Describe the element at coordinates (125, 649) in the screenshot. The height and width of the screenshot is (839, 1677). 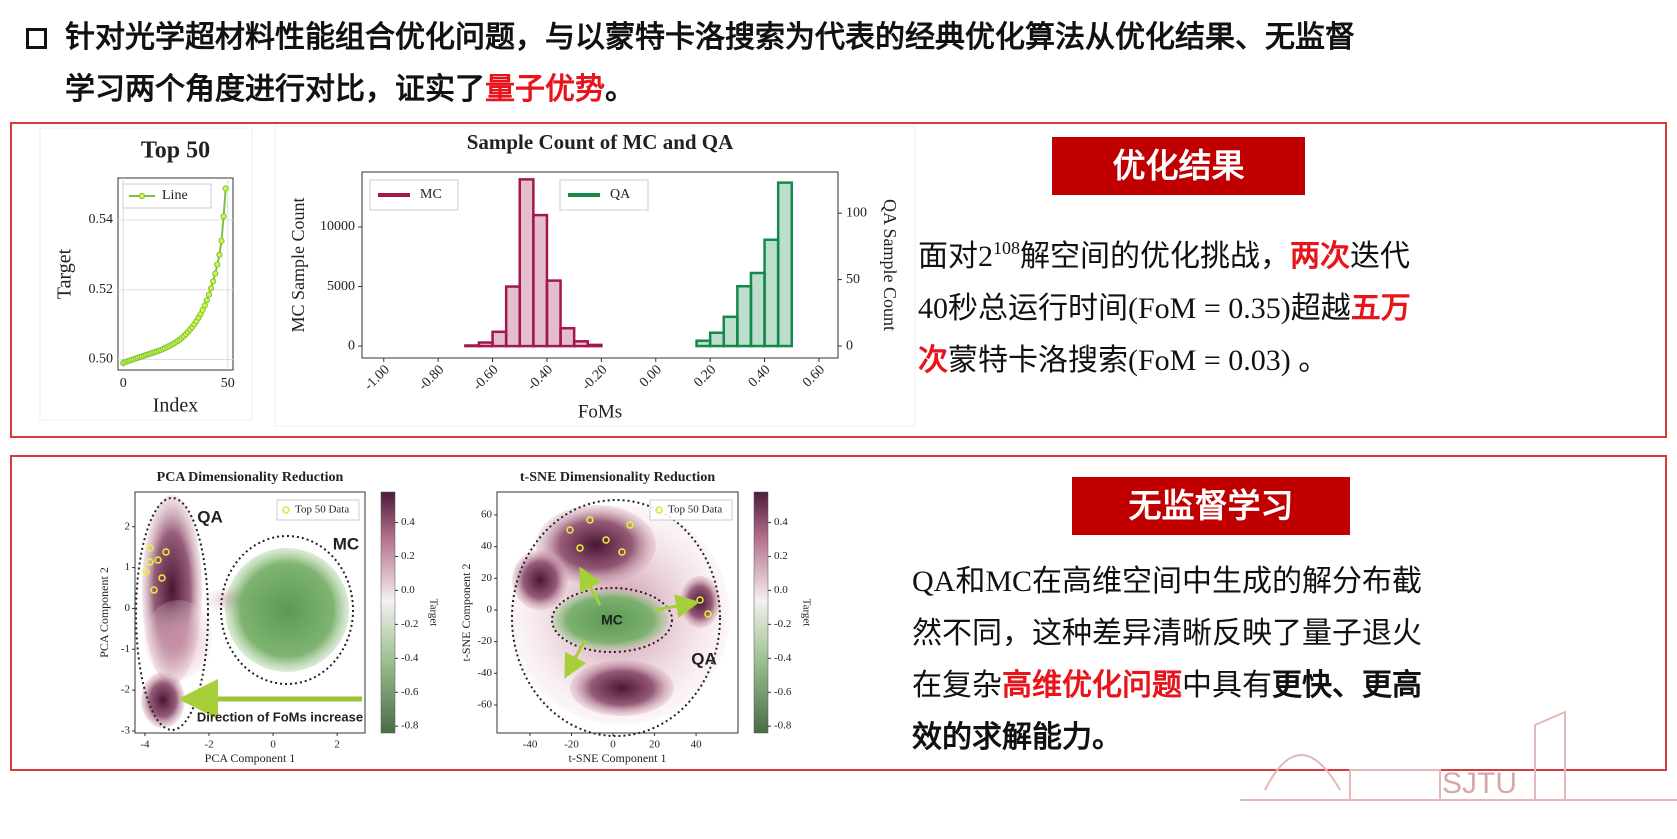
I see `y-tick-label: -1` at that location.